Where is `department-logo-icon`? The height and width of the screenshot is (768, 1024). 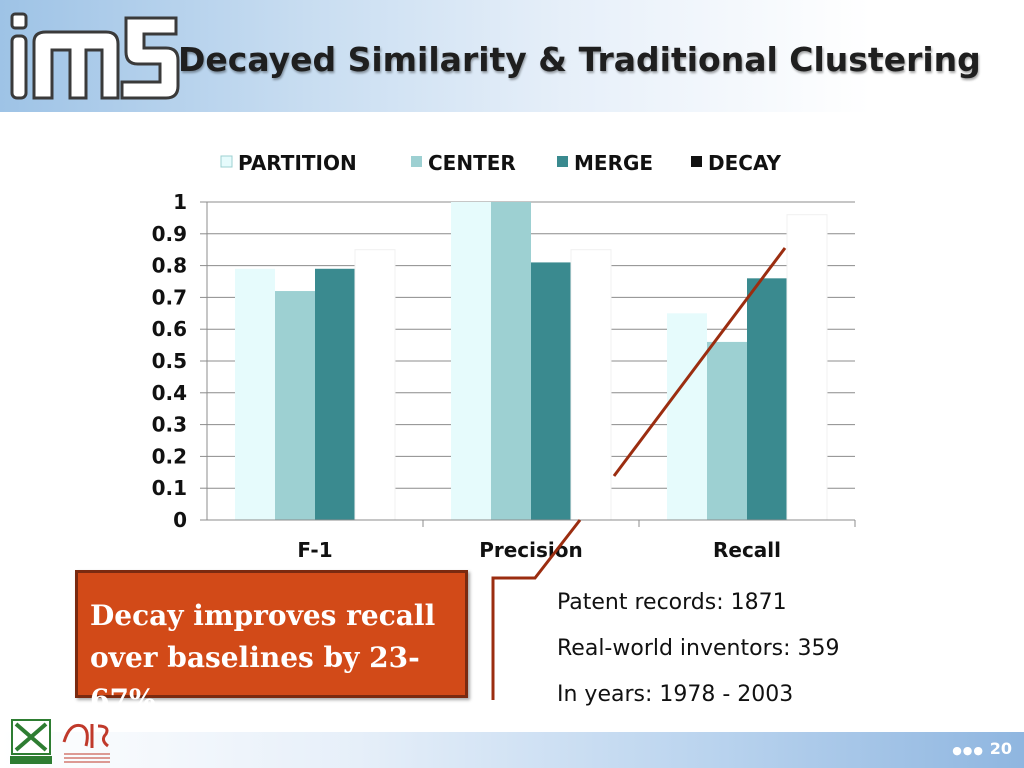
department-logo-icon is located at coordinates (86, 743).